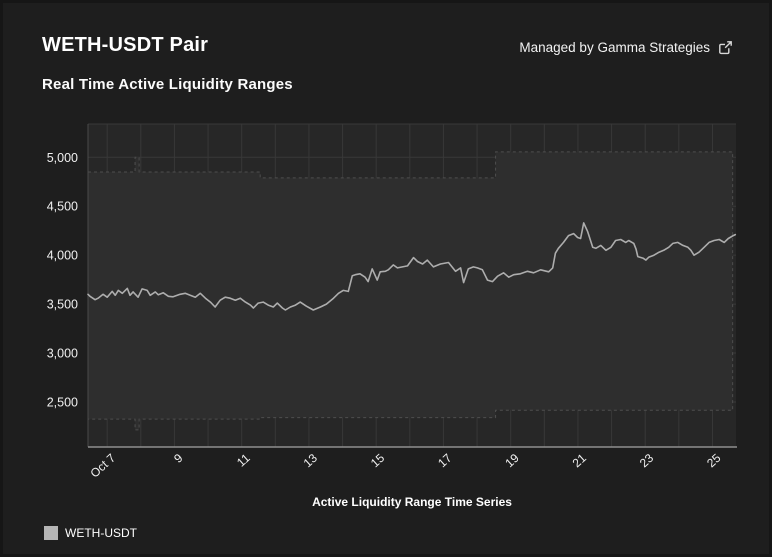  What do you see at coordinates (647, 461) in the screenshot?
I see `x-tick-label: 23` at bounding box center [647, 461].